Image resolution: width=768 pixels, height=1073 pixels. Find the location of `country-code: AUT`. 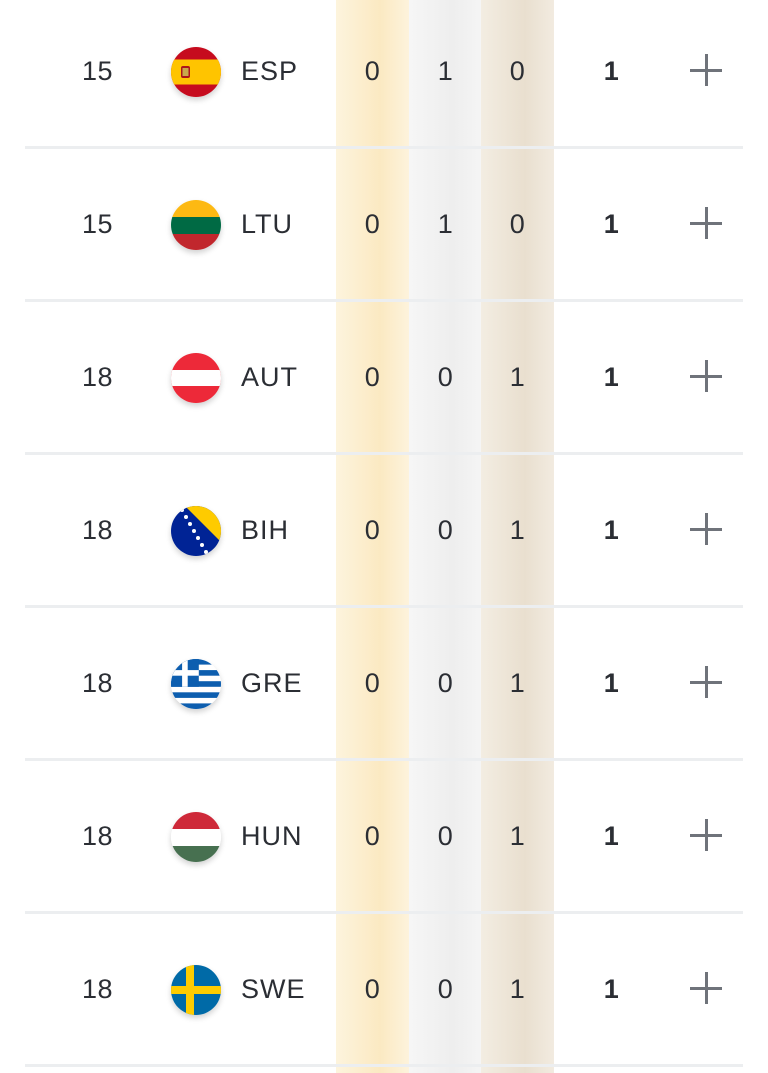

country-code: AUT is located at coordinates (269, 376).